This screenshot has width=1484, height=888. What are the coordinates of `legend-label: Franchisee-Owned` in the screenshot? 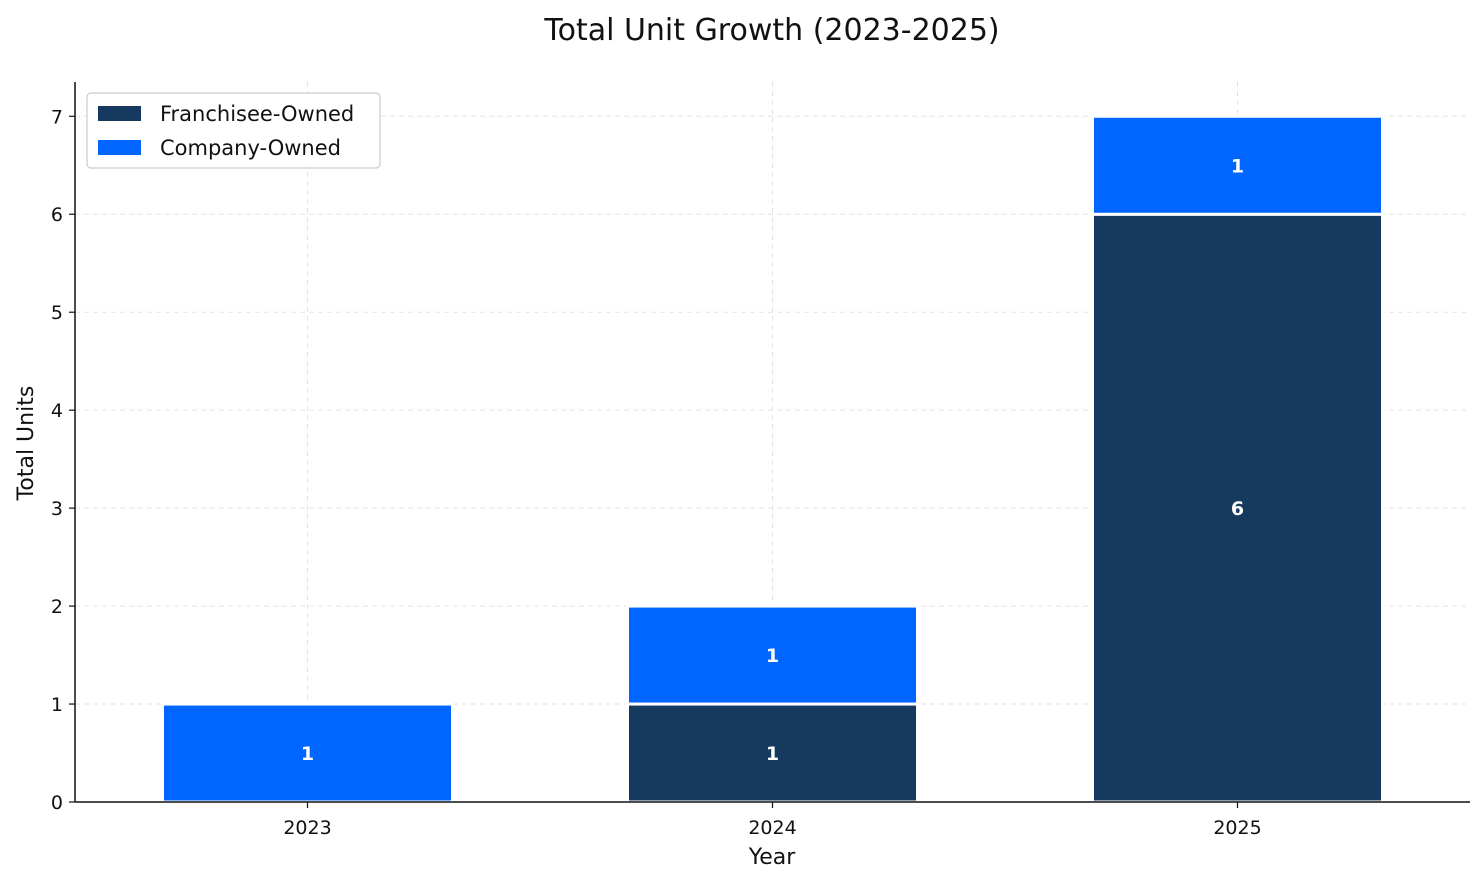 It's located at (257, 114).